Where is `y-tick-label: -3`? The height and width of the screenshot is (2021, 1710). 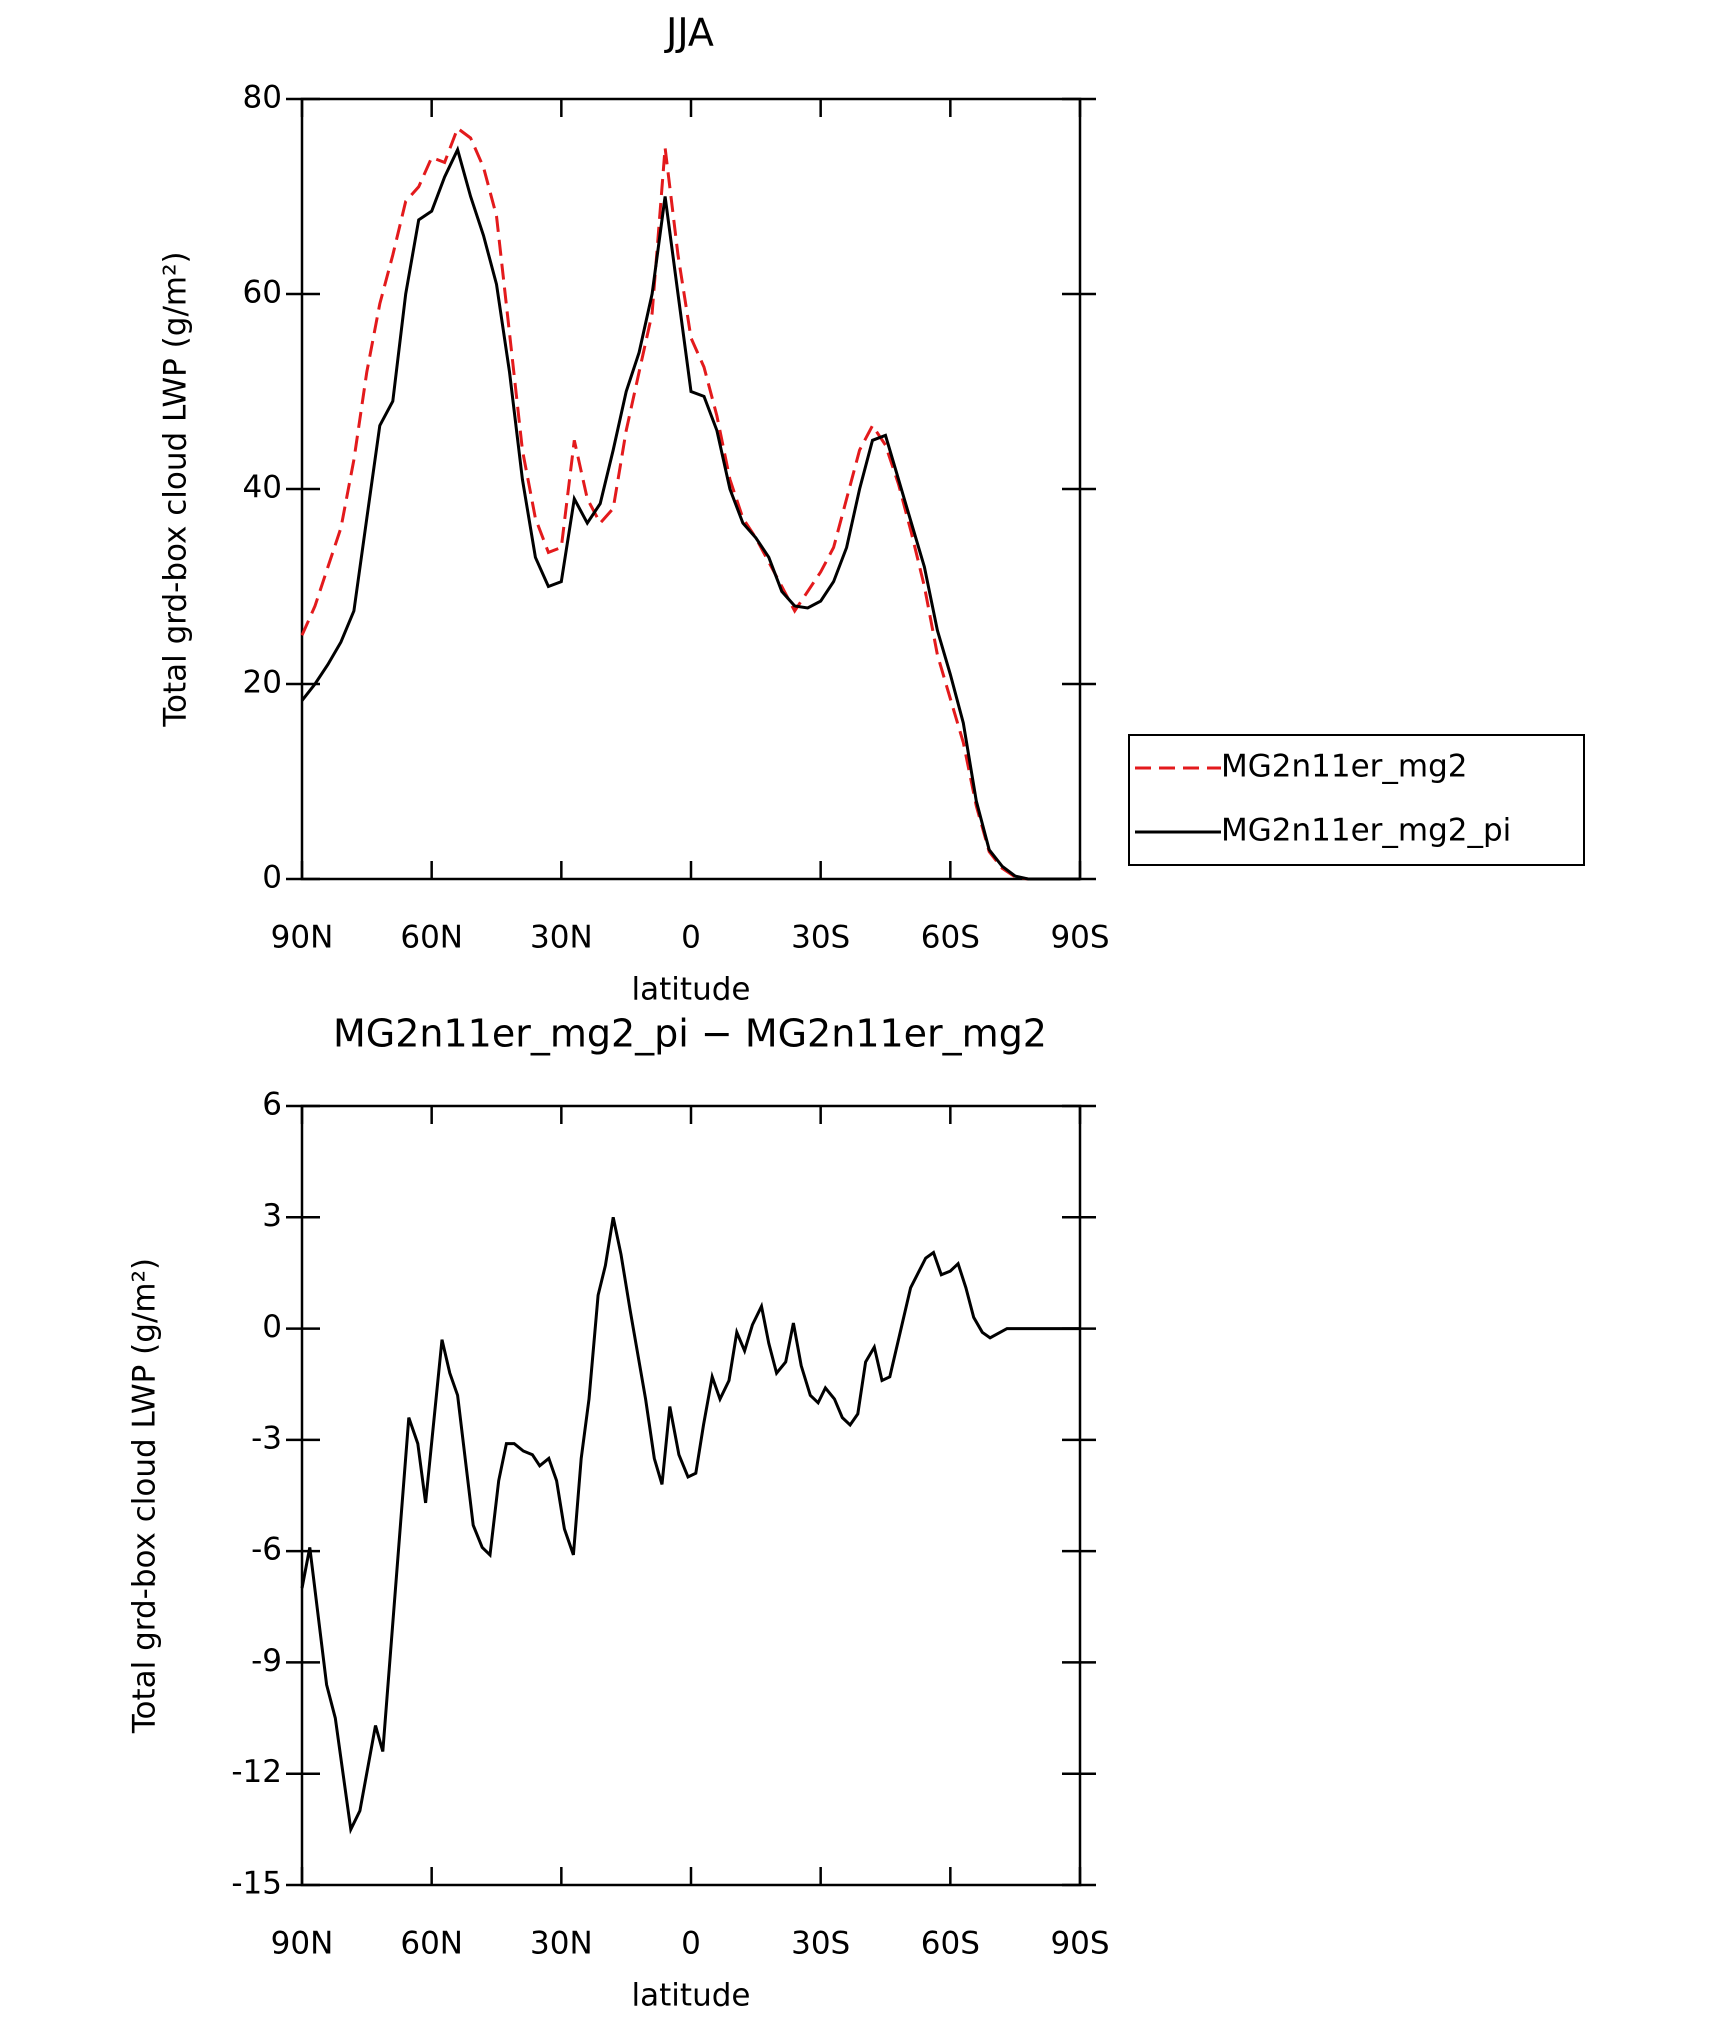
y-tick-label: -3 is located at coordinates (266, 1438).